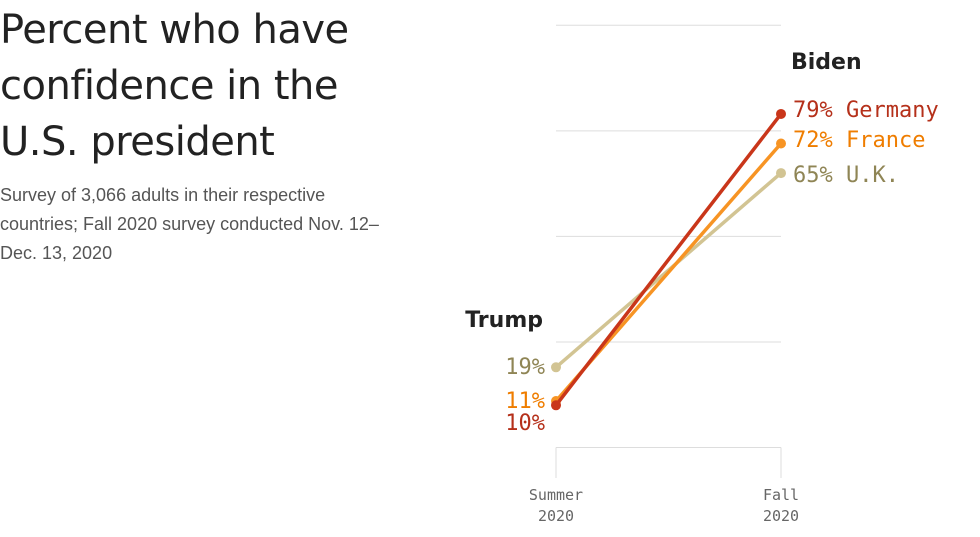 This screenshot has width=980, height=537. What do you see at coordinates (866, 110) in the screenshot?
I see `end-label-germany: 79% Germany` at bounding box center [866, 110].